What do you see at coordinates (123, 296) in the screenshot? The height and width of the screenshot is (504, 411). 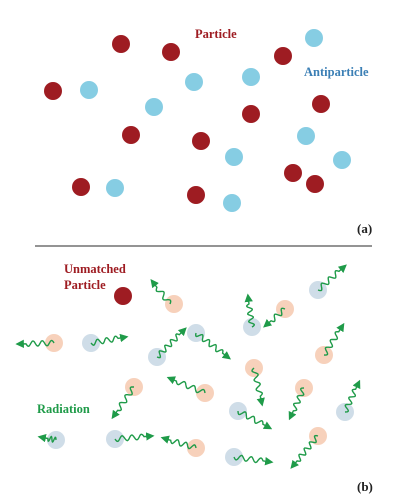 I see `unmatched-particle` at bounding box center [123, 296].